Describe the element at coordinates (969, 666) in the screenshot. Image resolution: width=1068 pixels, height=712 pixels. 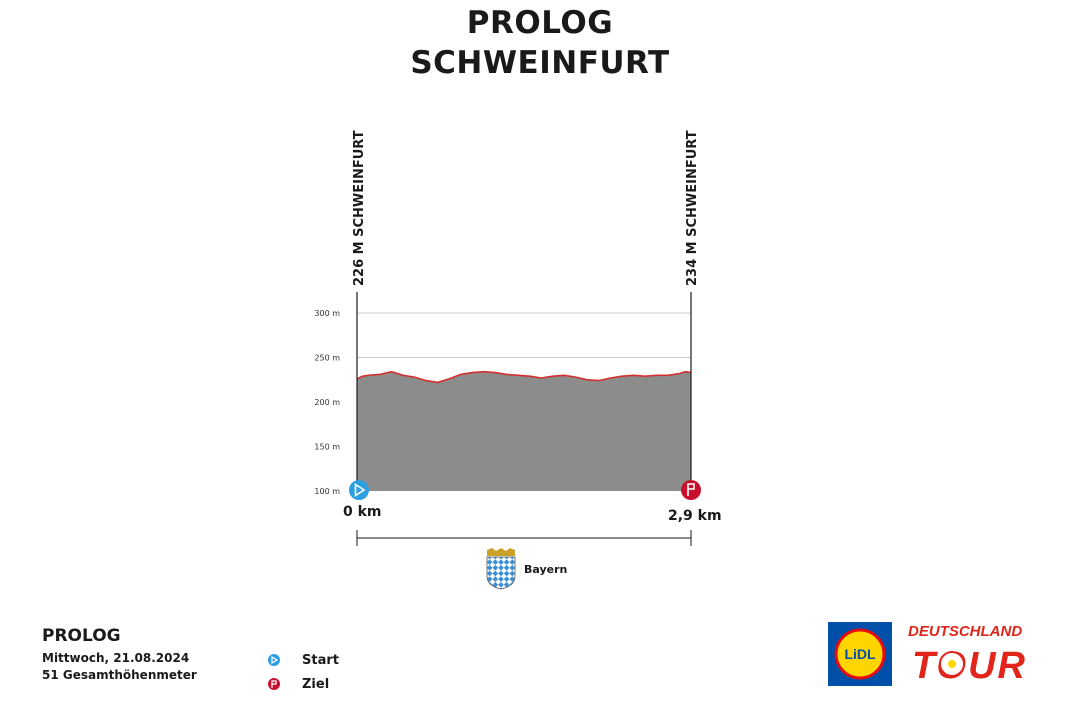
I see `tour-logo-line2: TOUR` at that location.